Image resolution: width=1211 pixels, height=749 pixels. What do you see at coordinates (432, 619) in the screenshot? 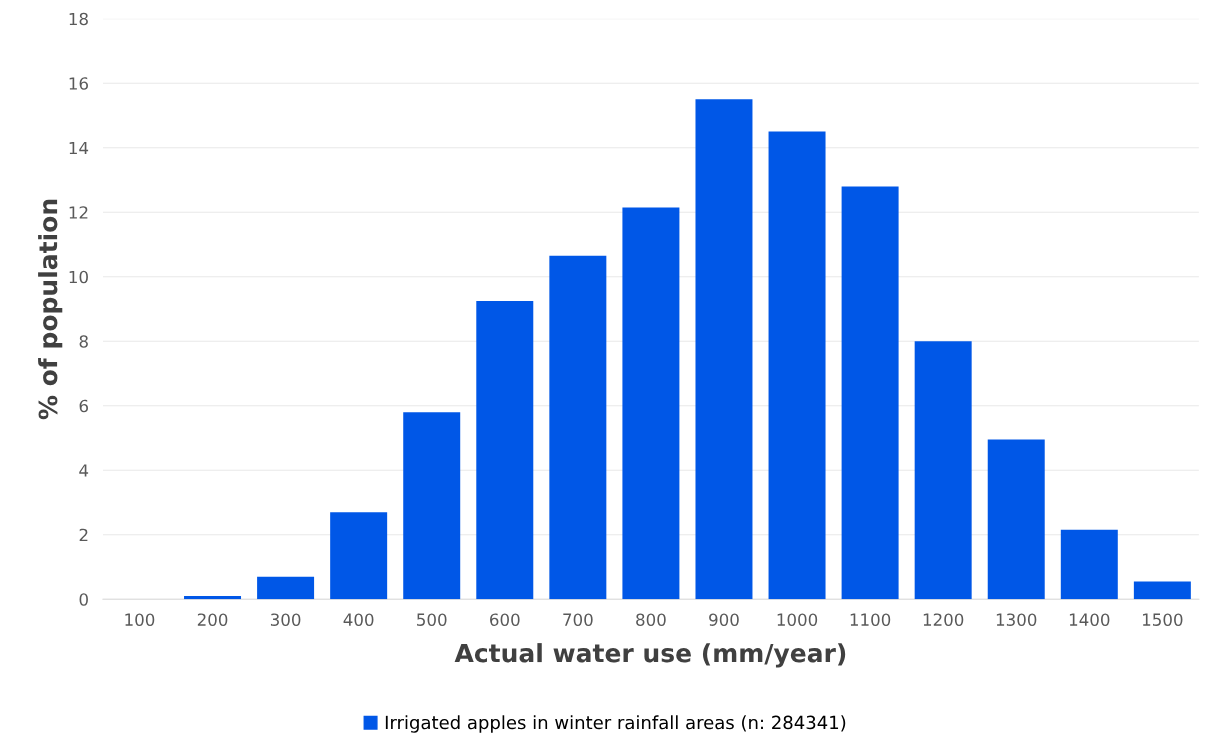
I see `x-tick-label: 500` at bounding box center [432, 619].